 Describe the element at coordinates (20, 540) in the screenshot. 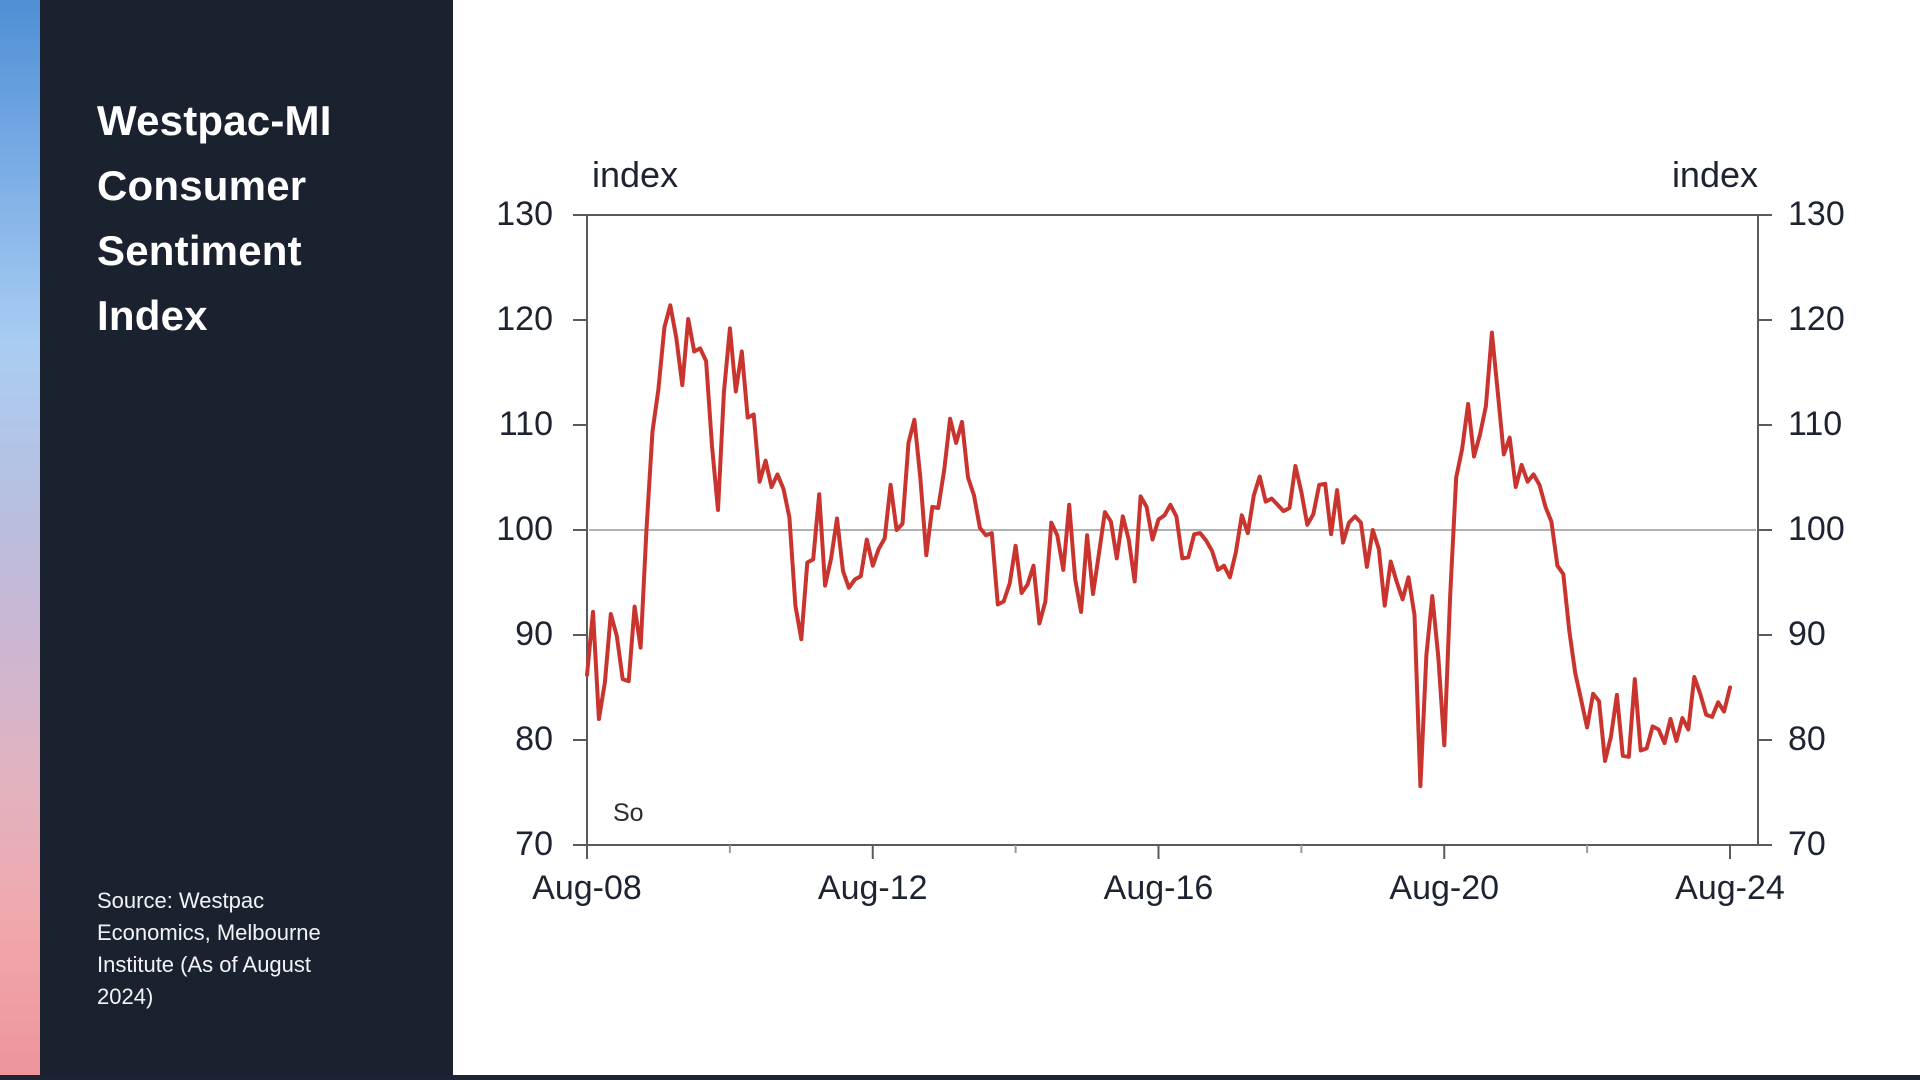

I see `gradient-accent-strip` at that location.